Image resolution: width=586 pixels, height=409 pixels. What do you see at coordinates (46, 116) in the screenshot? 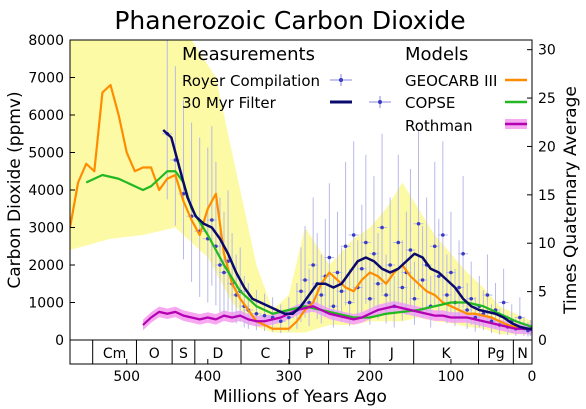
I see `y-tick-label: 6000` at bounding box center [46, 116].